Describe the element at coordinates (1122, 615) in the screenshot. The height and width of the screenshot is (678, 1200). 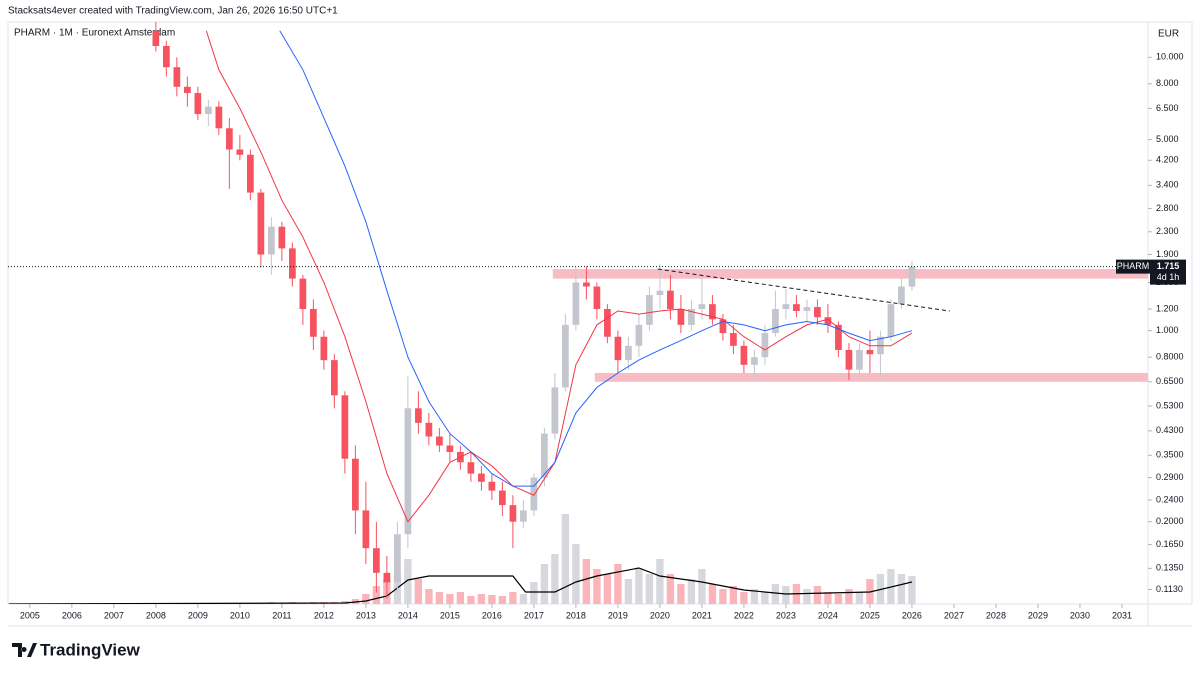
I see `x-tick-label: 2031` at that location.